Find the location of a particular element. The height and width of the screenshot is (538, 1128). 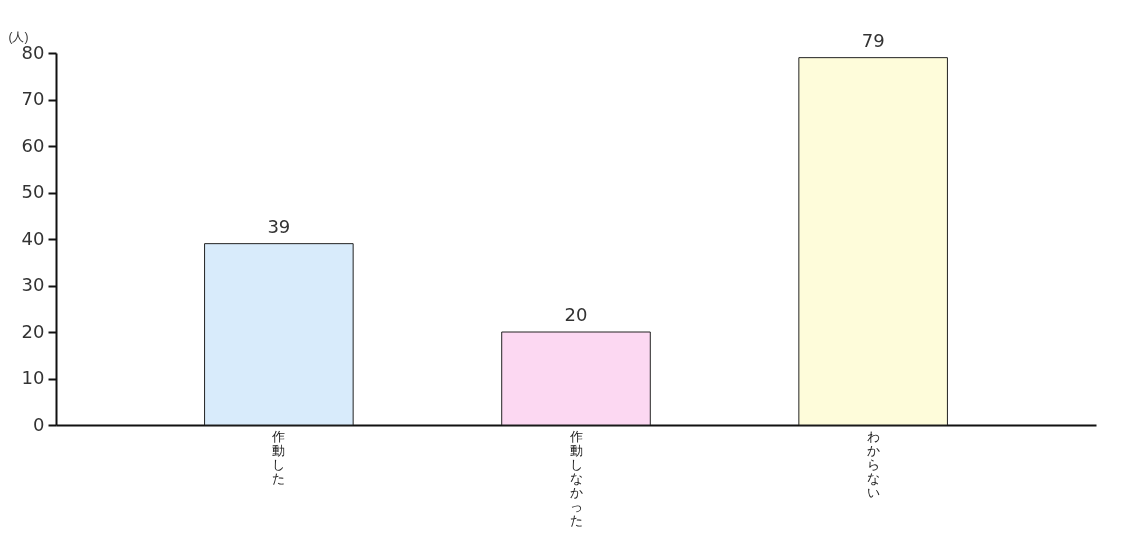

x-tick-label: わからない is located at coordinates (873, 464).